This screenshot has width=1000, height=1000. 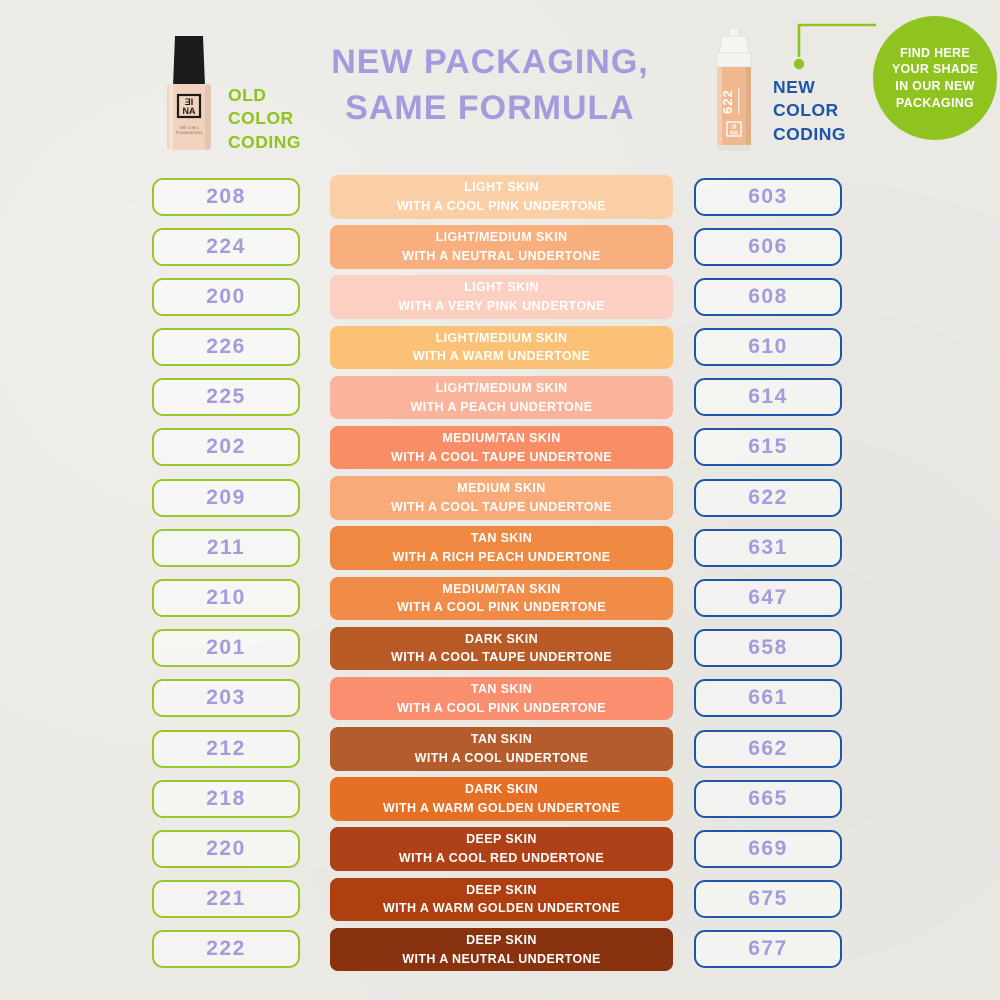 What do you see at coordinates (768, 296) in the screenshot?
I see `new-shade-code: 608` at bounding box center [768, 296].